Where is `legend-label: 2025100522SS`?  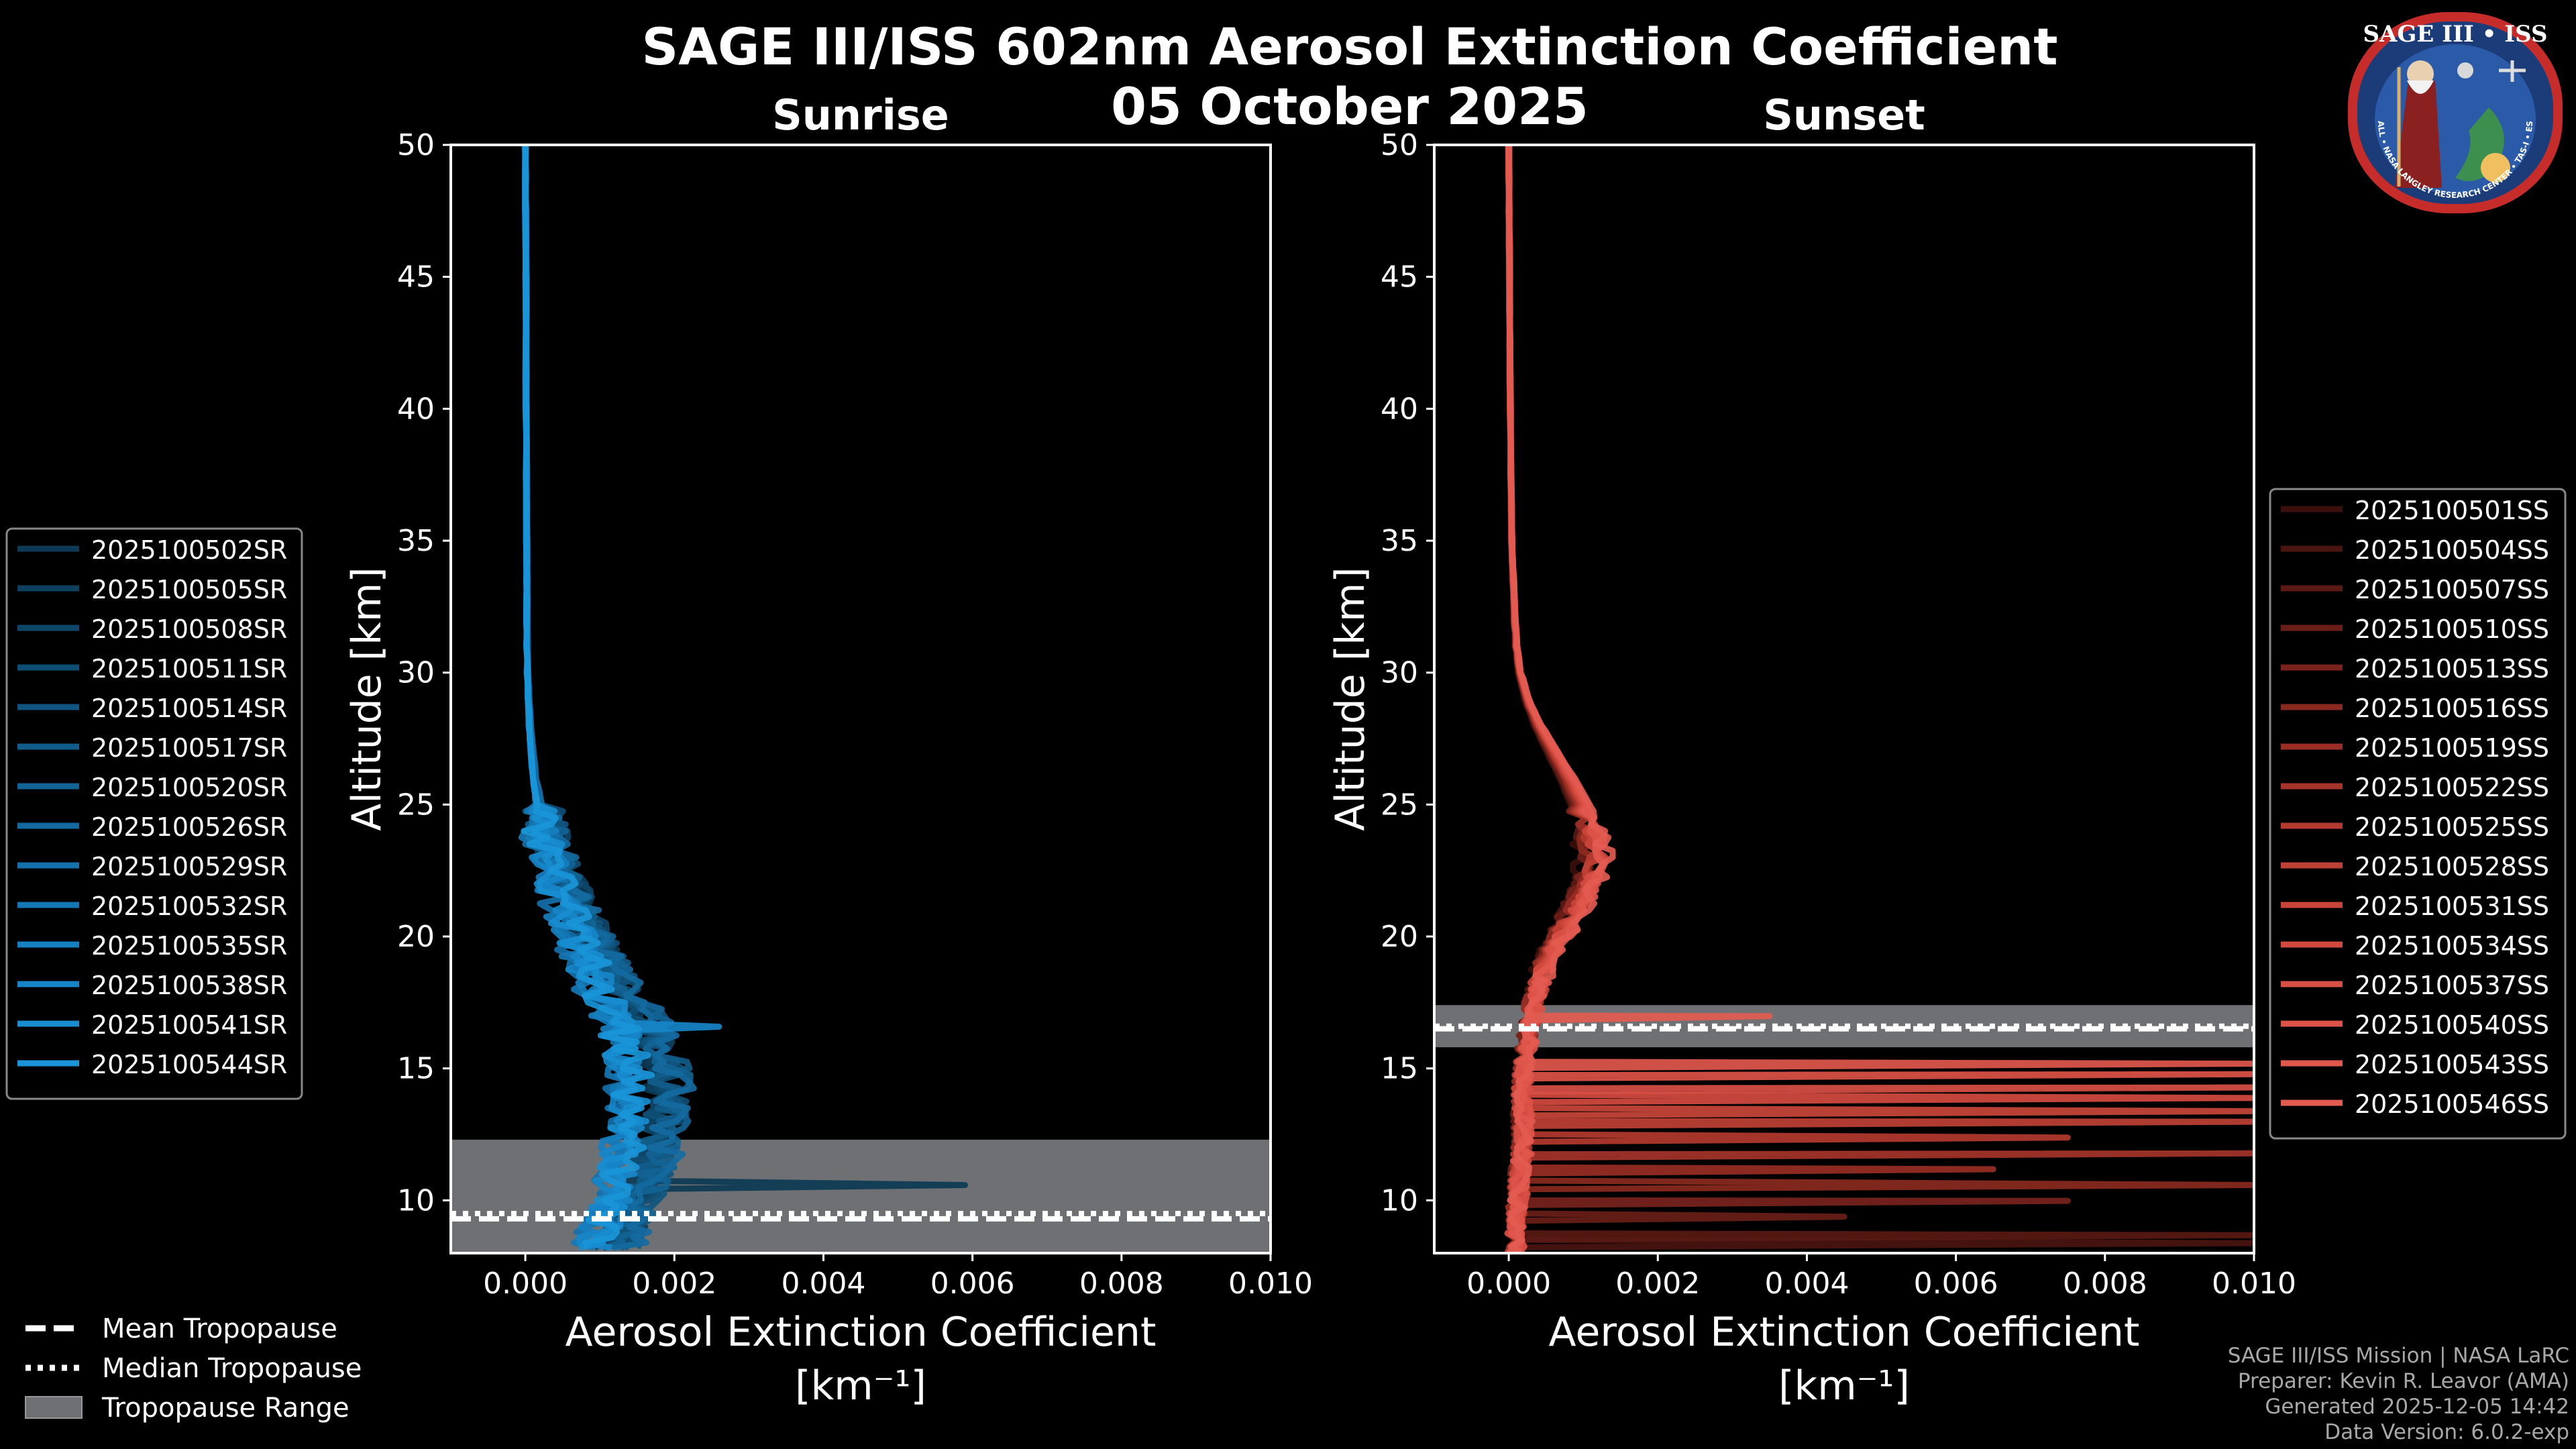 legend-label: 2025100522SS is located at coordinates (2452, 787).